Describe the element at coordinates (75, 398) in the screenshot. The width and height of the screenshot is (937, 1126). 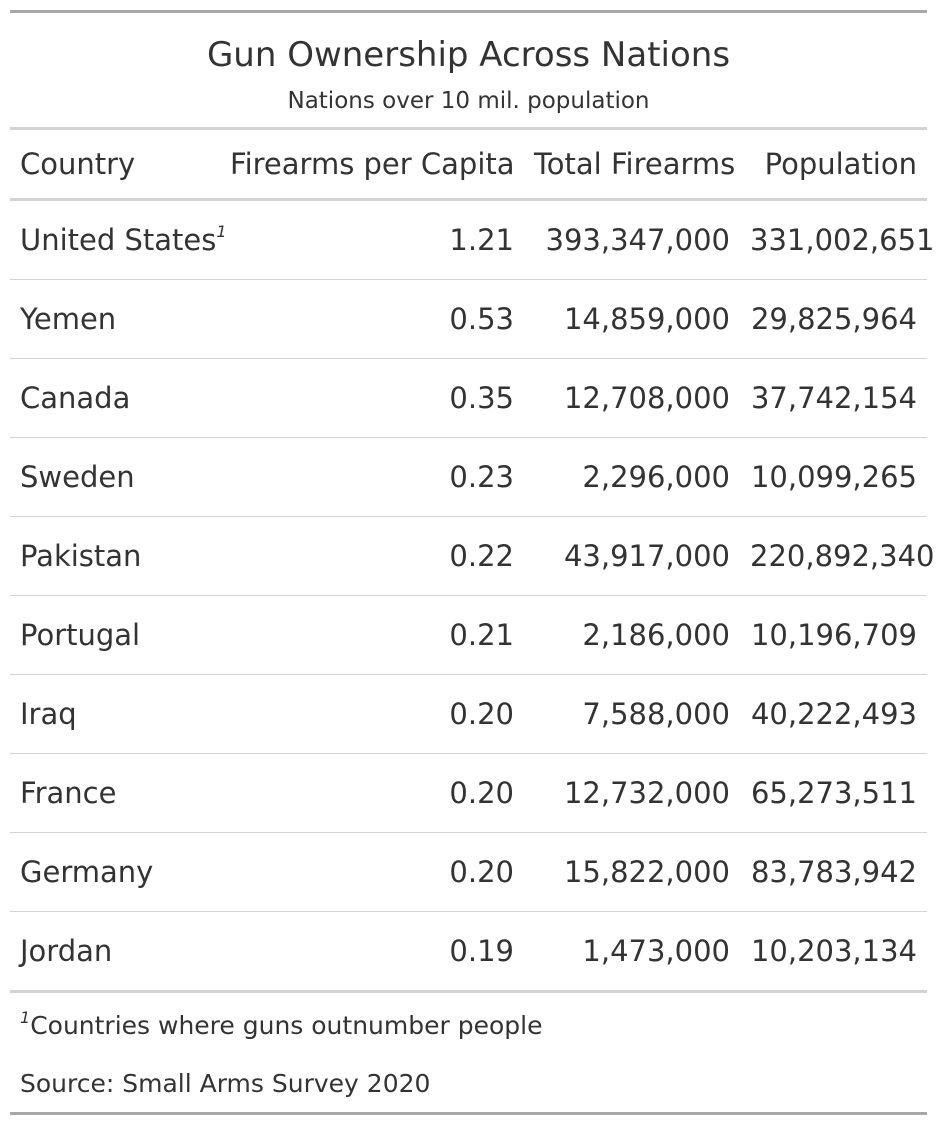
I see `country-name: Canada` at that location.